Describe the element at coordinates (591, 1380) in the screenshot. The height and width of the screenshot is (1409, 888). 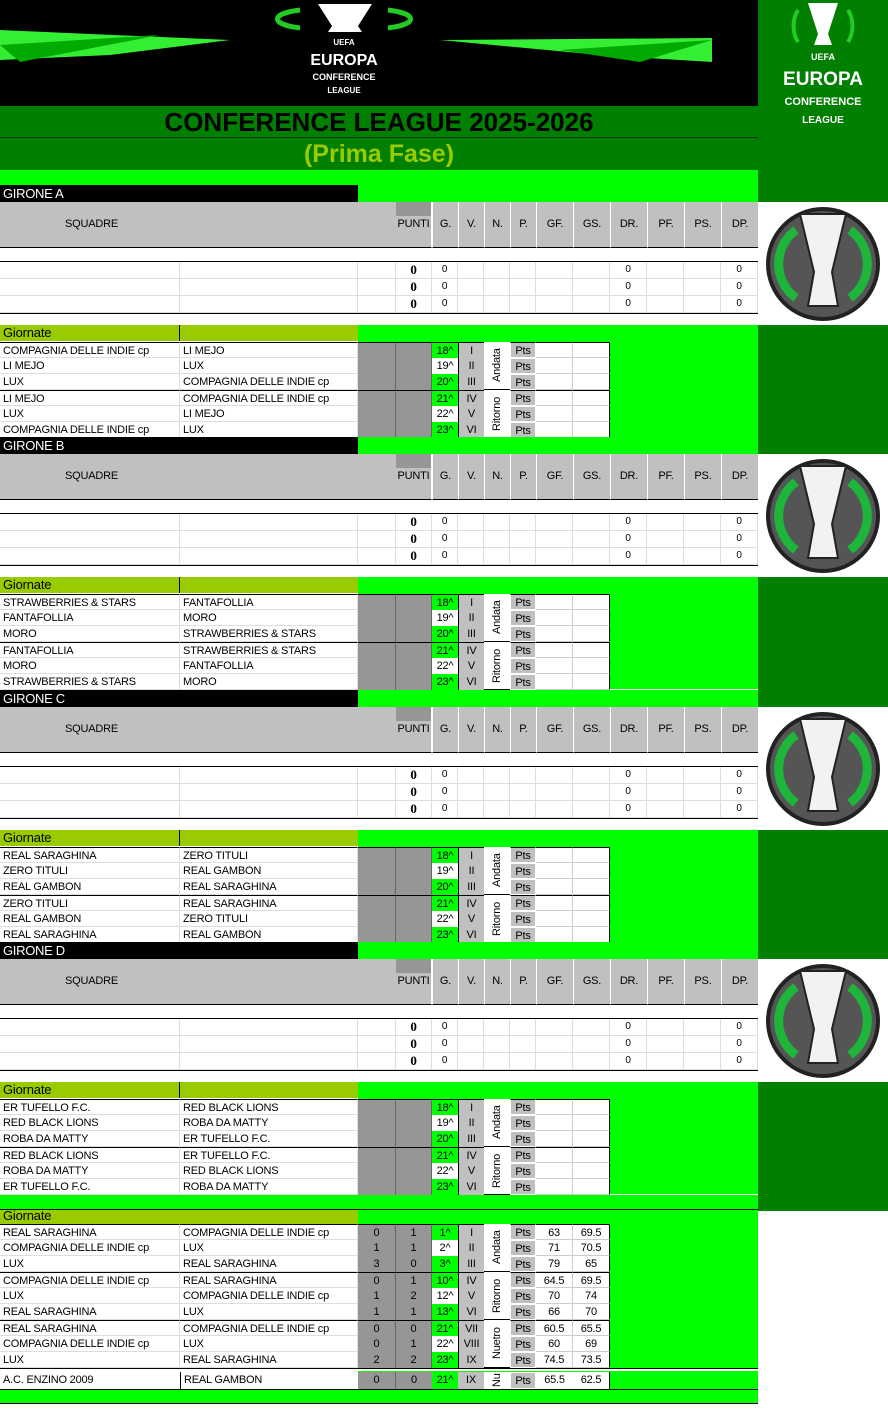
I see `away-points: 62.5` at that location.